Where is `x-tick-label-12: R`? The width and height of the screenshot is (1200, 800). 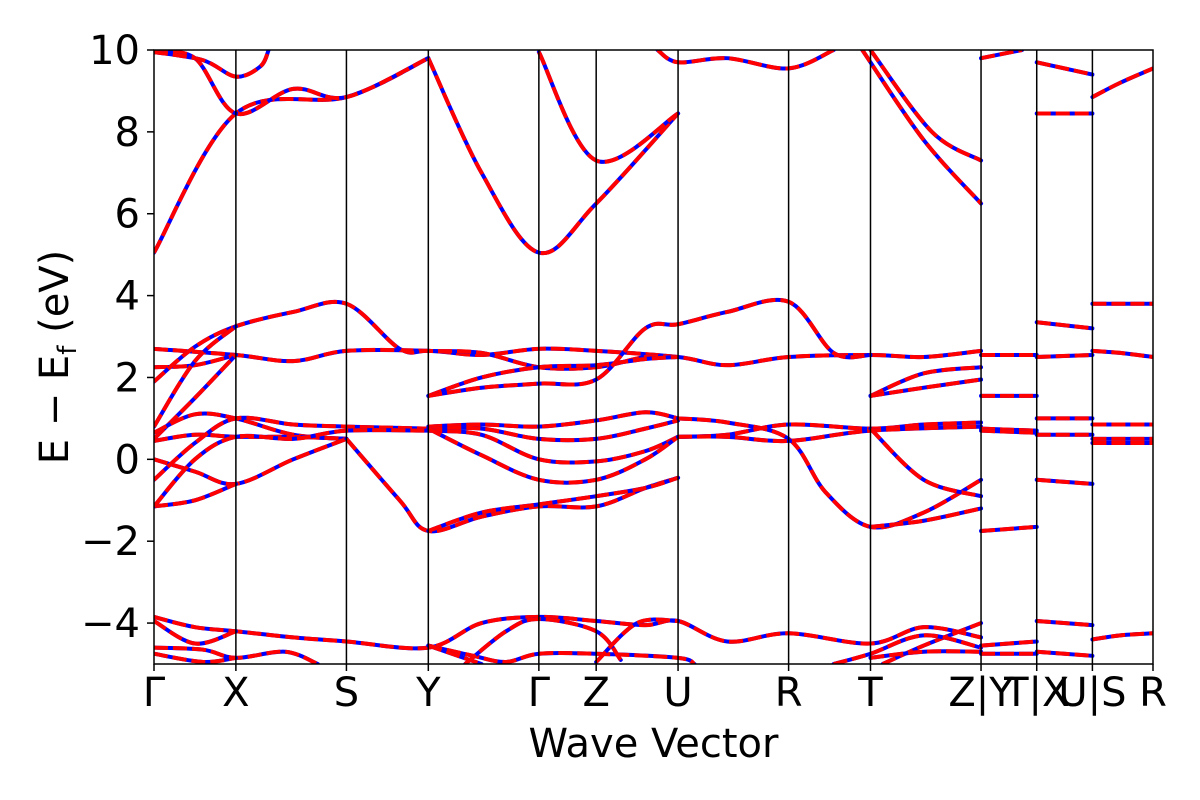 x-tick-label-12: R is located at coordinates (1153, 693).